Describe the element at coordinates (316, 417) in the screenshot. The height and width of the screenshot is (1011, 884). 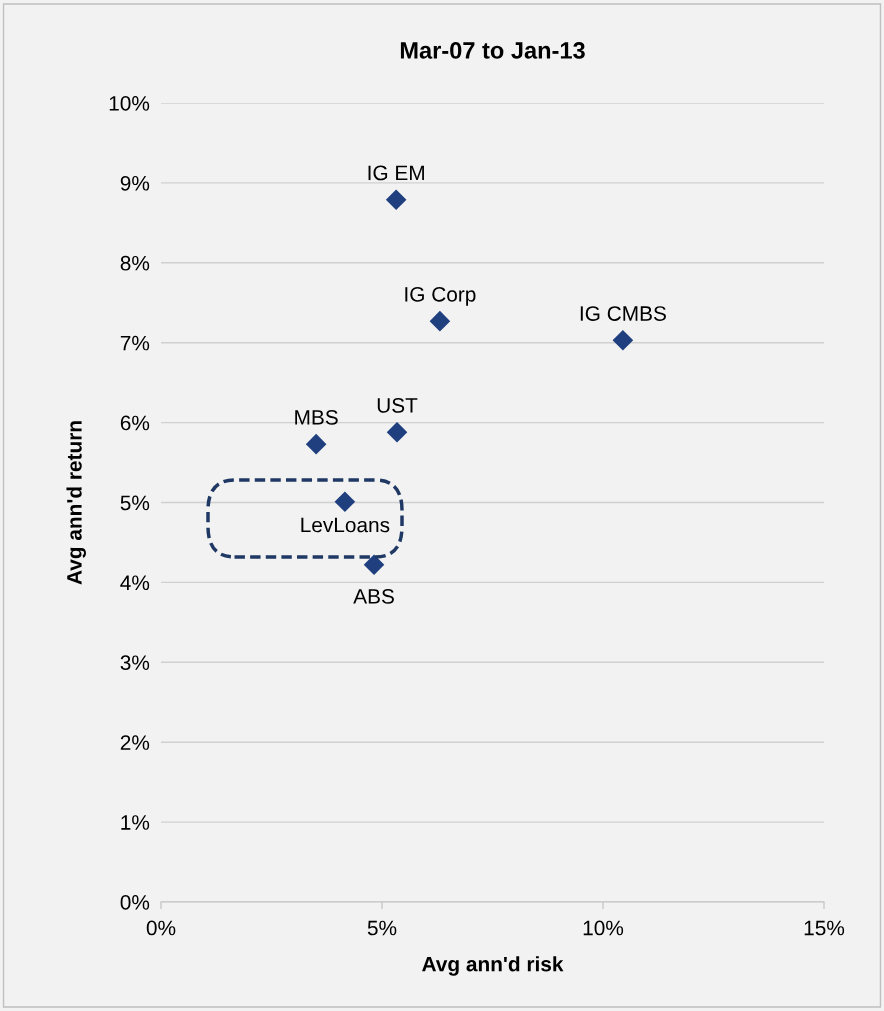
I see `series-label: MBS` at that location.